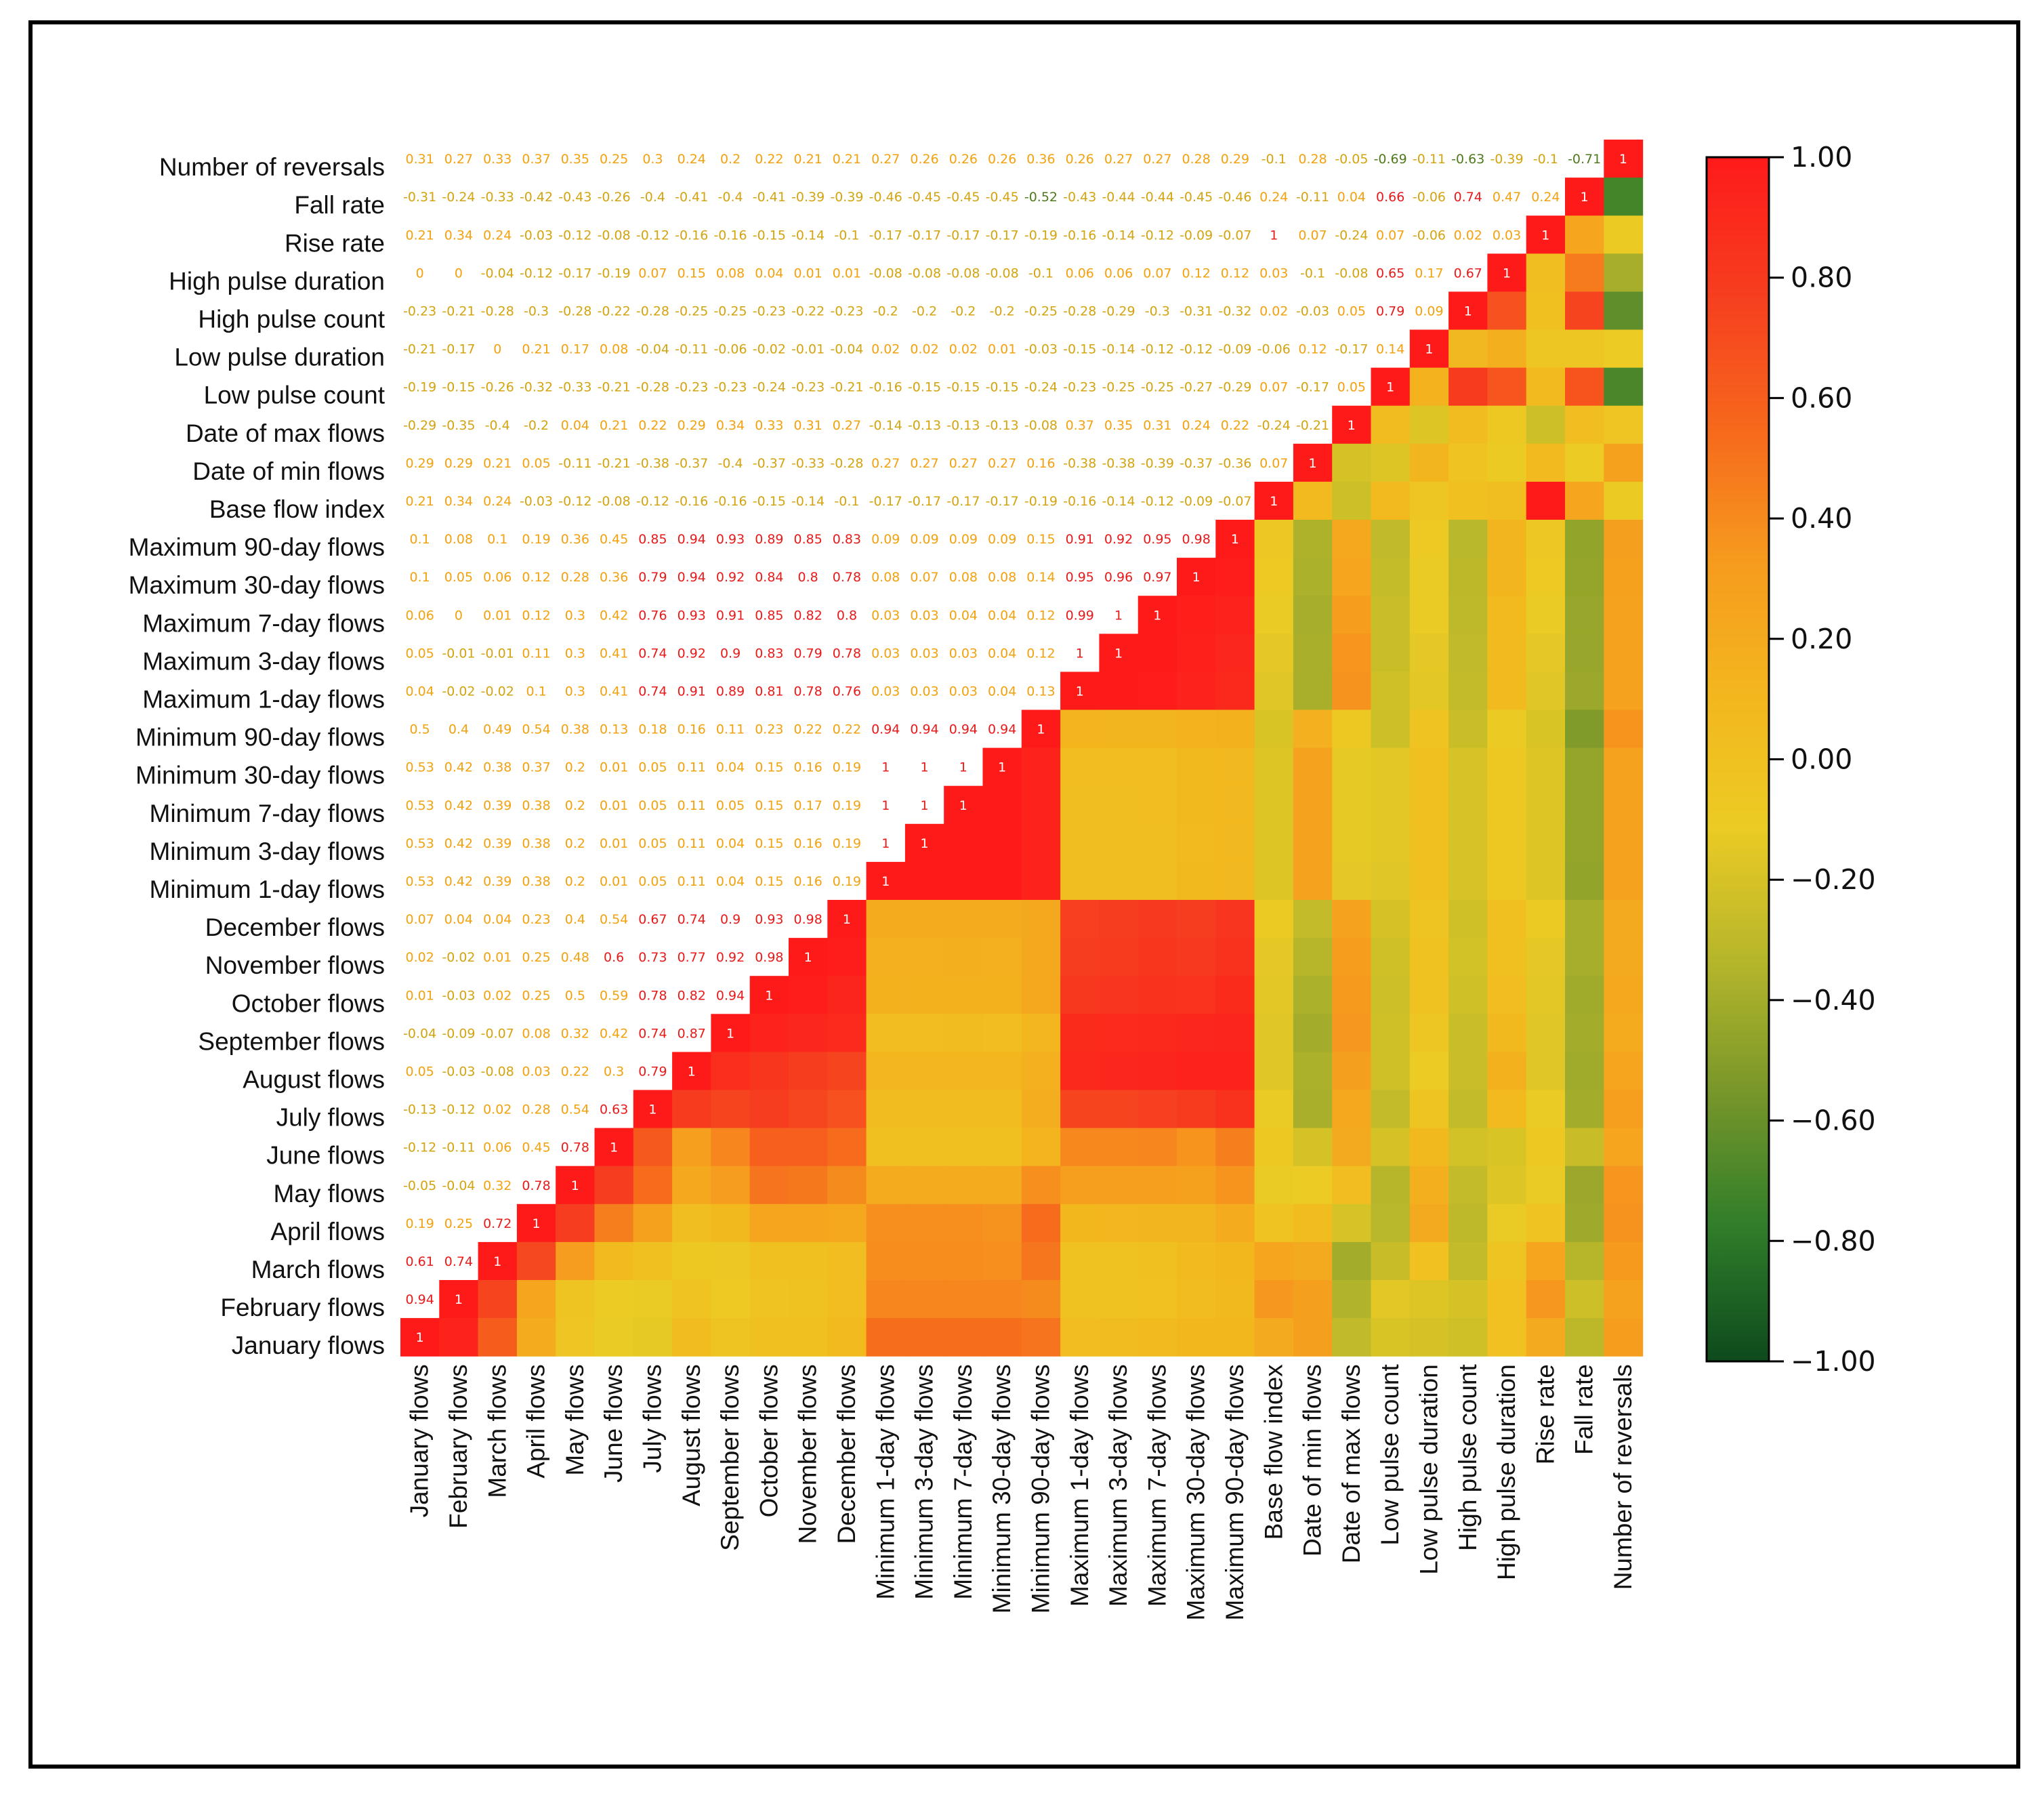  Describe the element at coordinates (335, 243) in the screenshot. I see `row-label: Rise rate` at that location.